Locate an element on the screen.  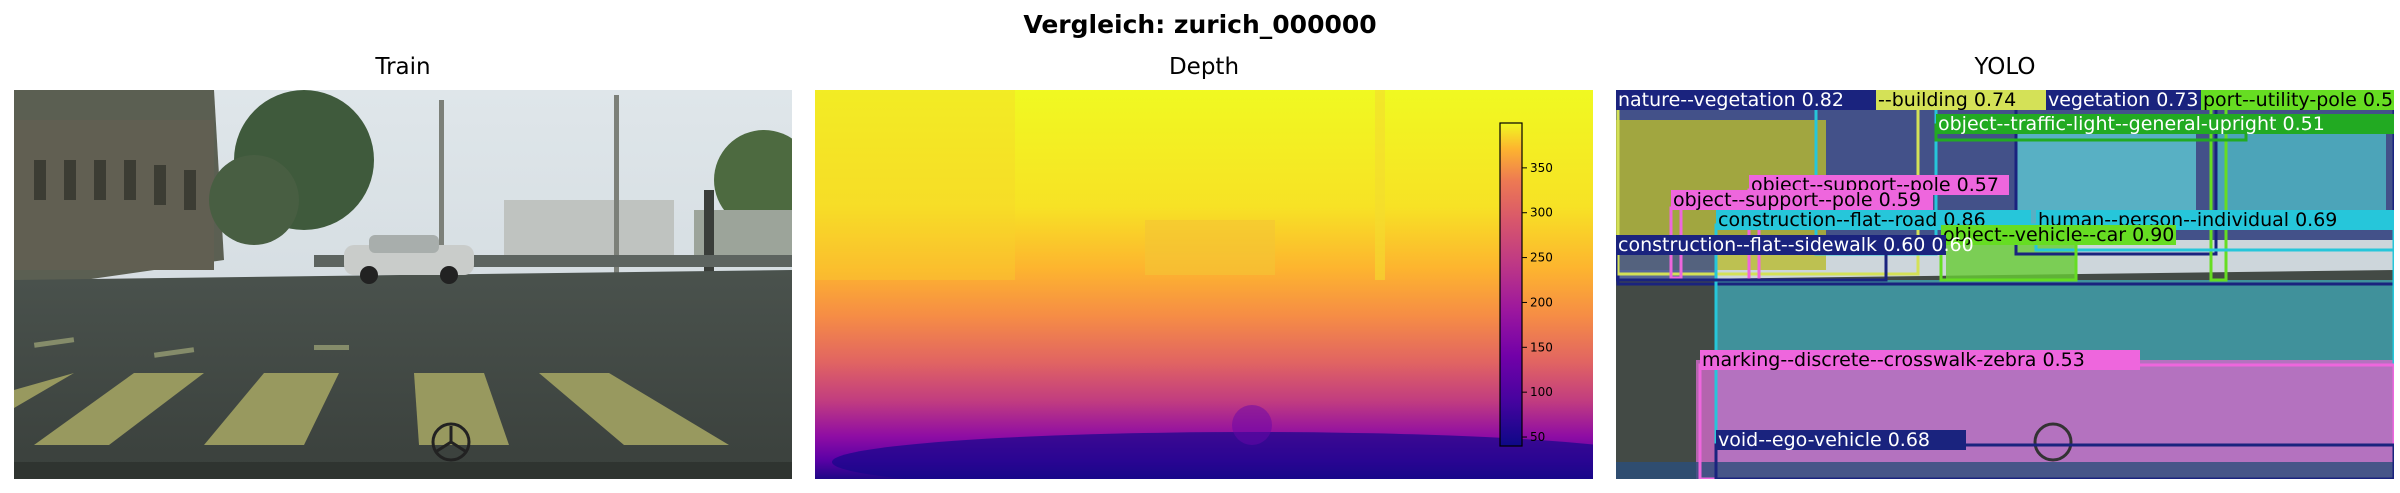
yolo-panel-title: YOLO is located at coordinates (2005, 67).